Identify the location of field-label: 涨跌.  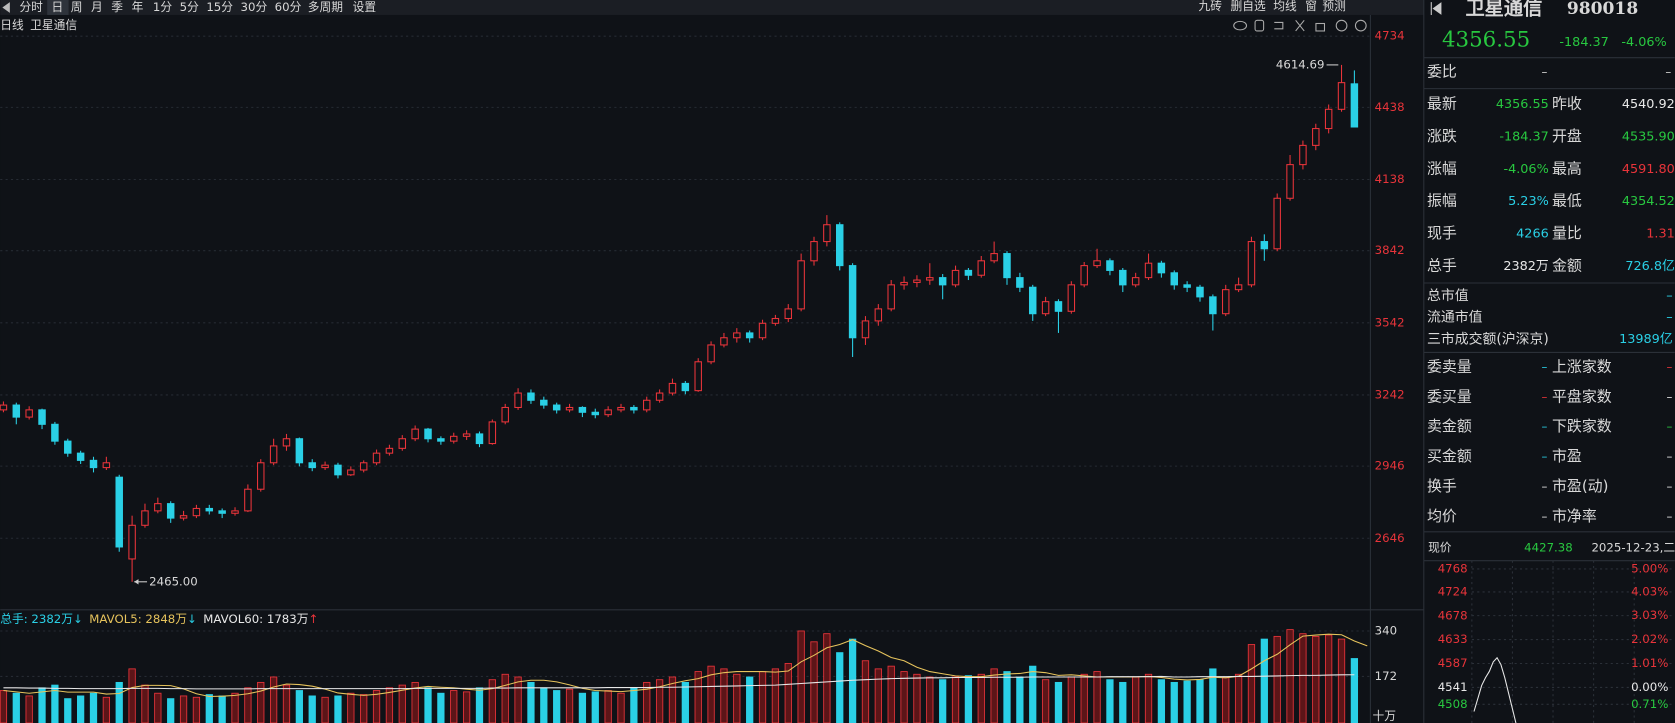
(1442, 136).